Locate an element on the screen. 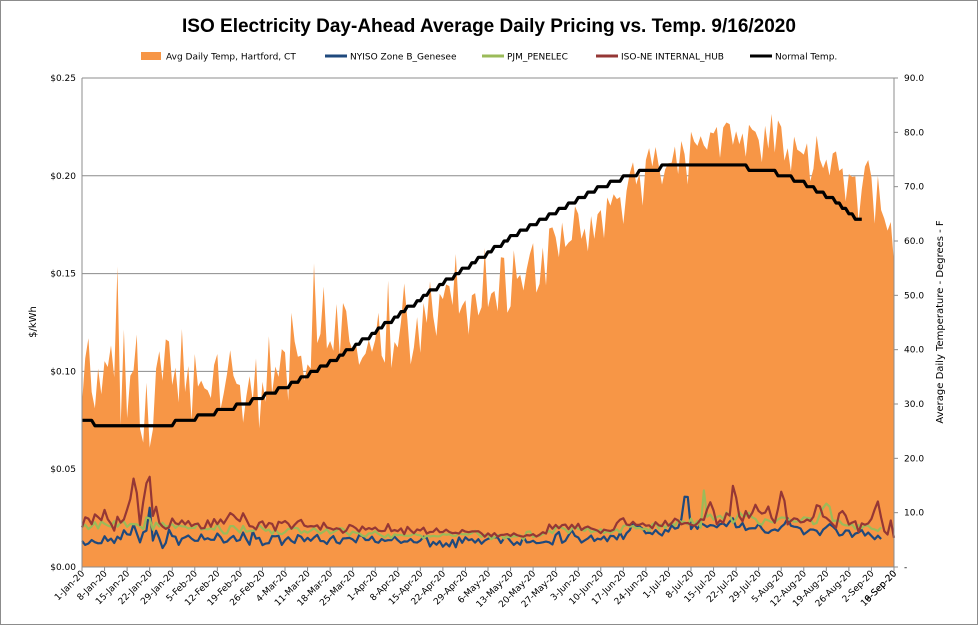 The image size is (978, 625). legend-label: Normal Temp. is located at coordinates (806, 58).